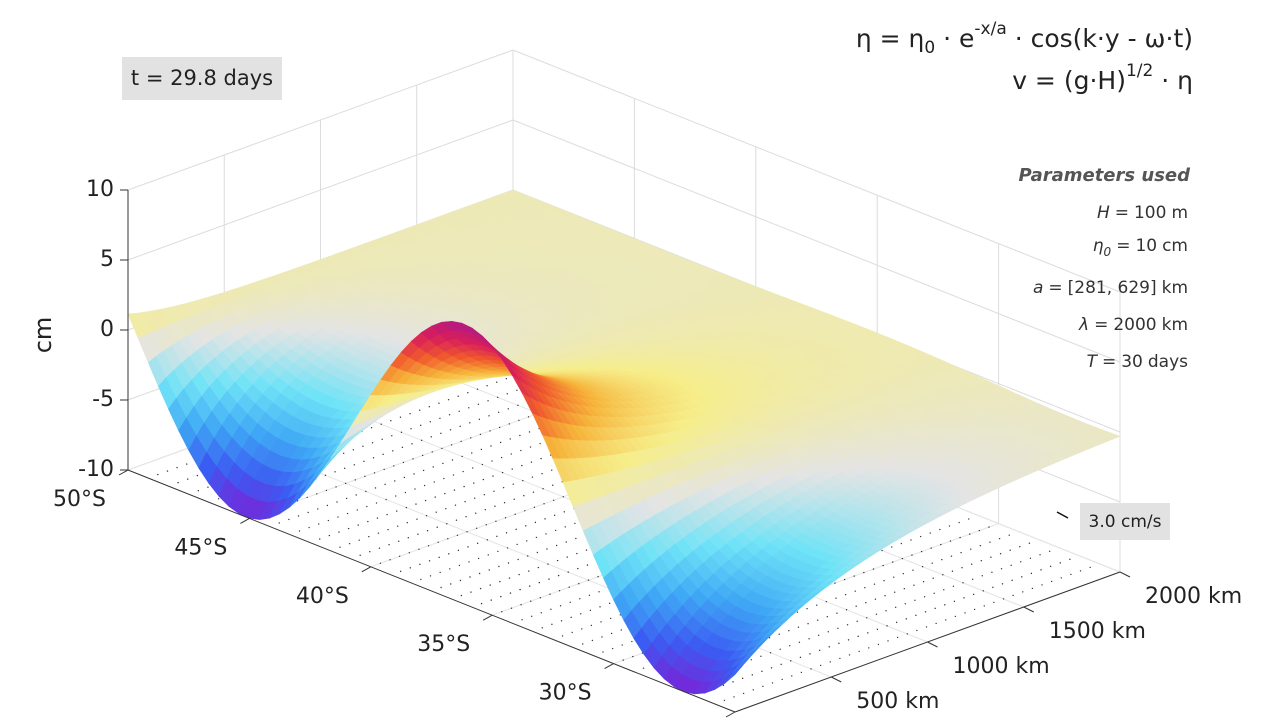  Describe the element at coordinates (1146, 246) in the screenshot. I see `parameter-value: 10` at that location.